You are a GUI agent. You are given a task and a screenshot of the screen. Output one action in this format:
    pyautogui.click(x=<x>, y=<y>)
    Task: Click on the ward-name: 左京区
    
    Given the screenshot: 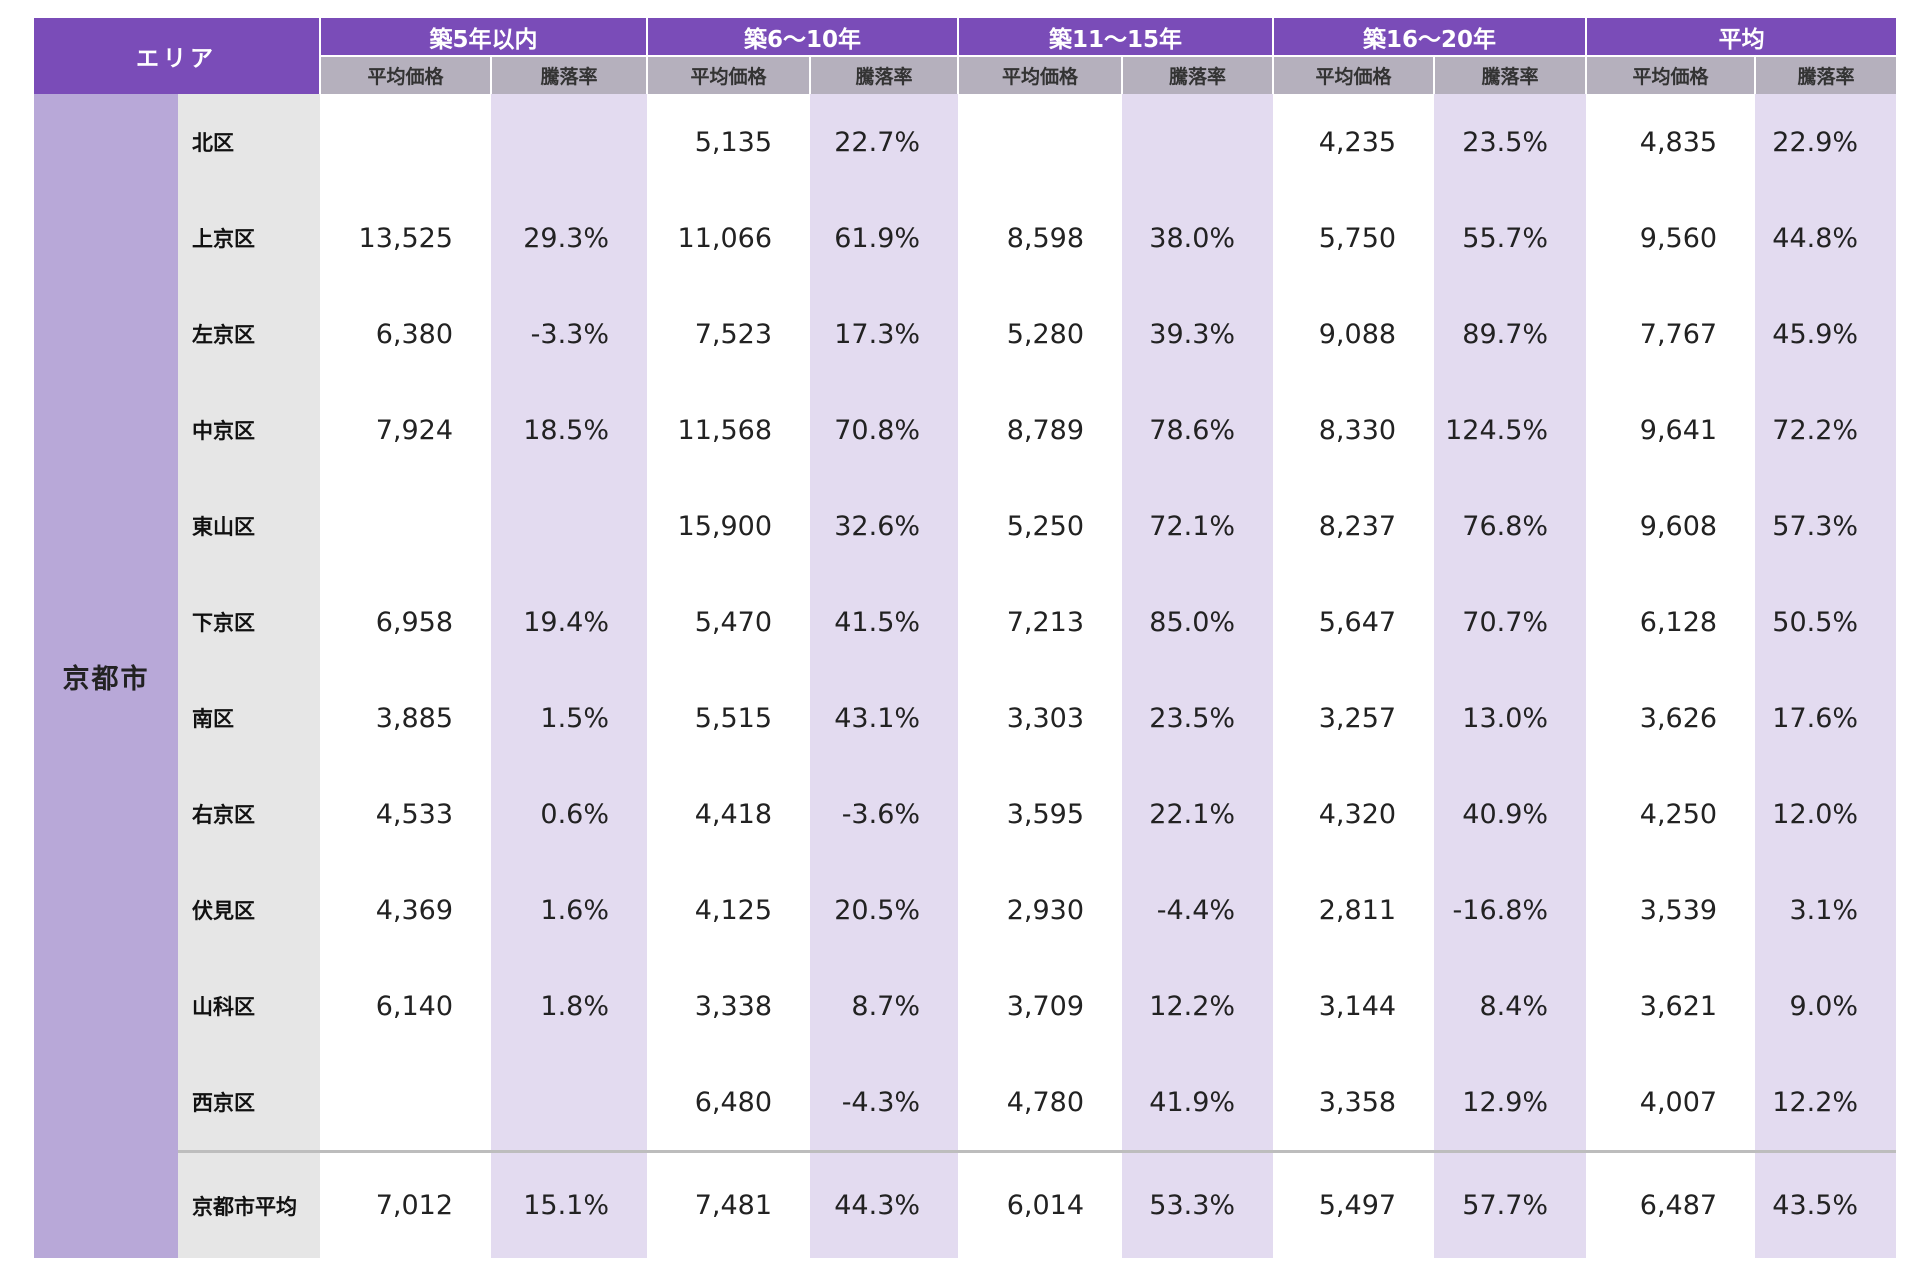 What is the action you would take?
    pyautogui.click(x=249, y=334)
    